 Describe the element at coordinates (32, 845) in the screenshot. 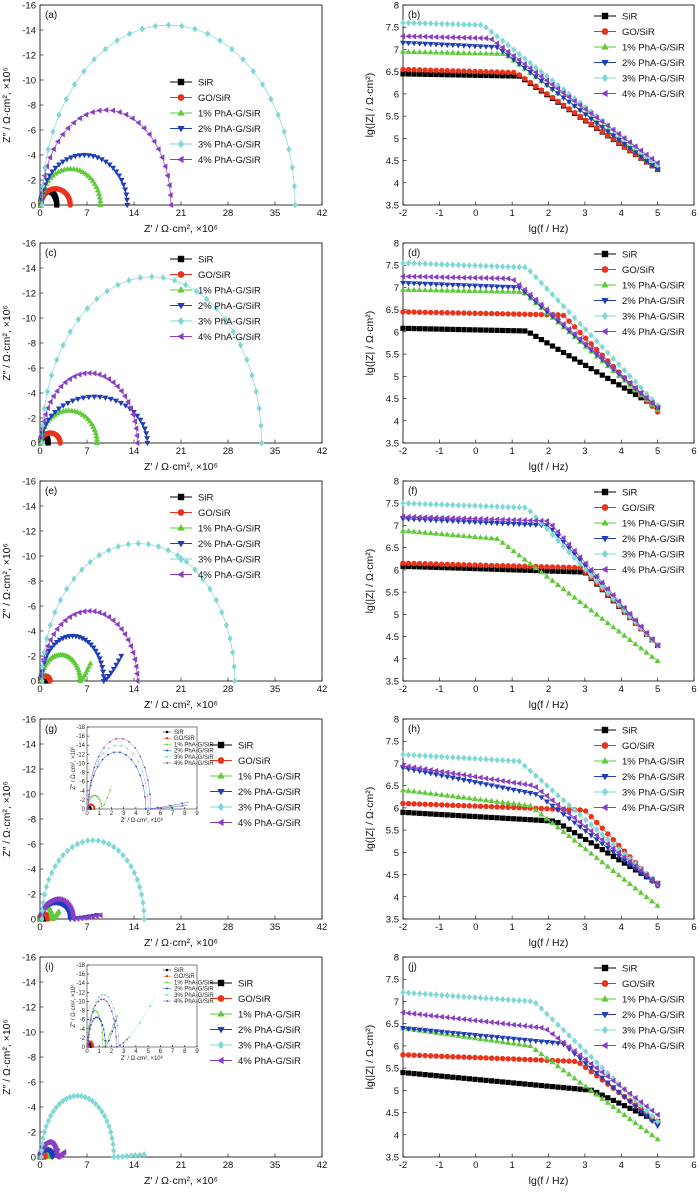

I see `y-tick-label: -6` at that location.